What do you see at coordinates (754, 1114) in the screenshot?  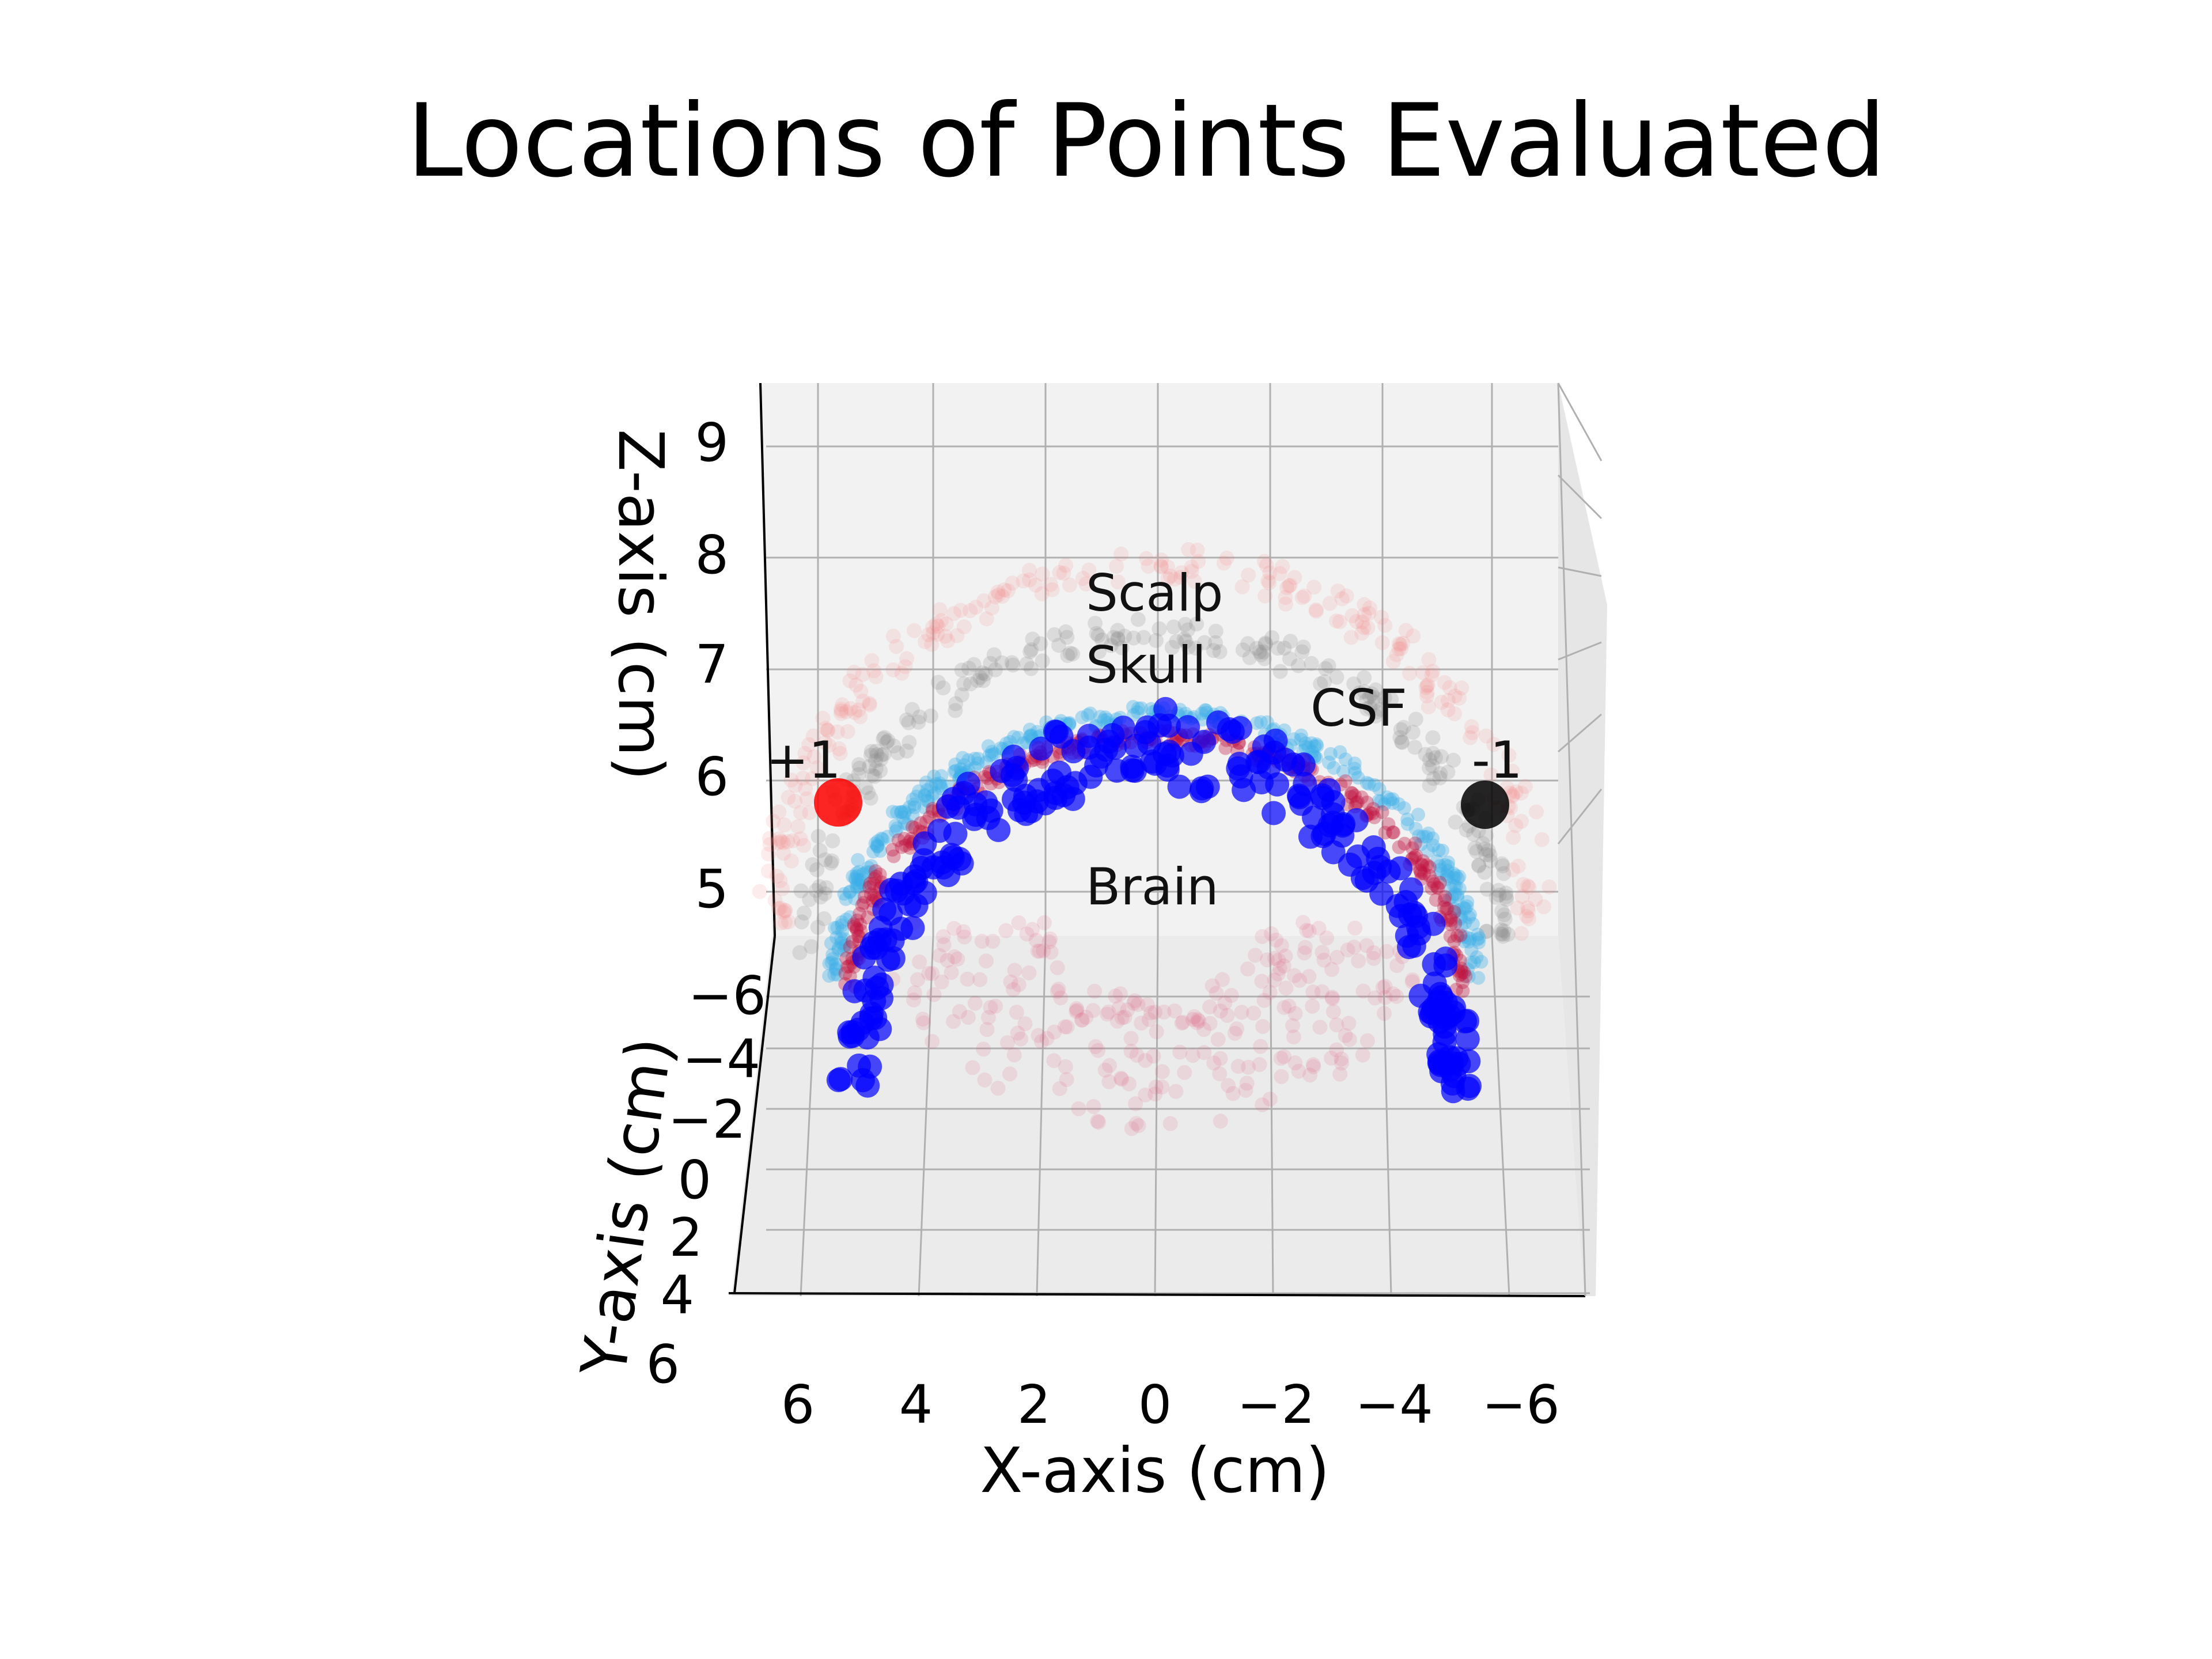 I see `y-axis-line` at bounding box center [754, 1114].